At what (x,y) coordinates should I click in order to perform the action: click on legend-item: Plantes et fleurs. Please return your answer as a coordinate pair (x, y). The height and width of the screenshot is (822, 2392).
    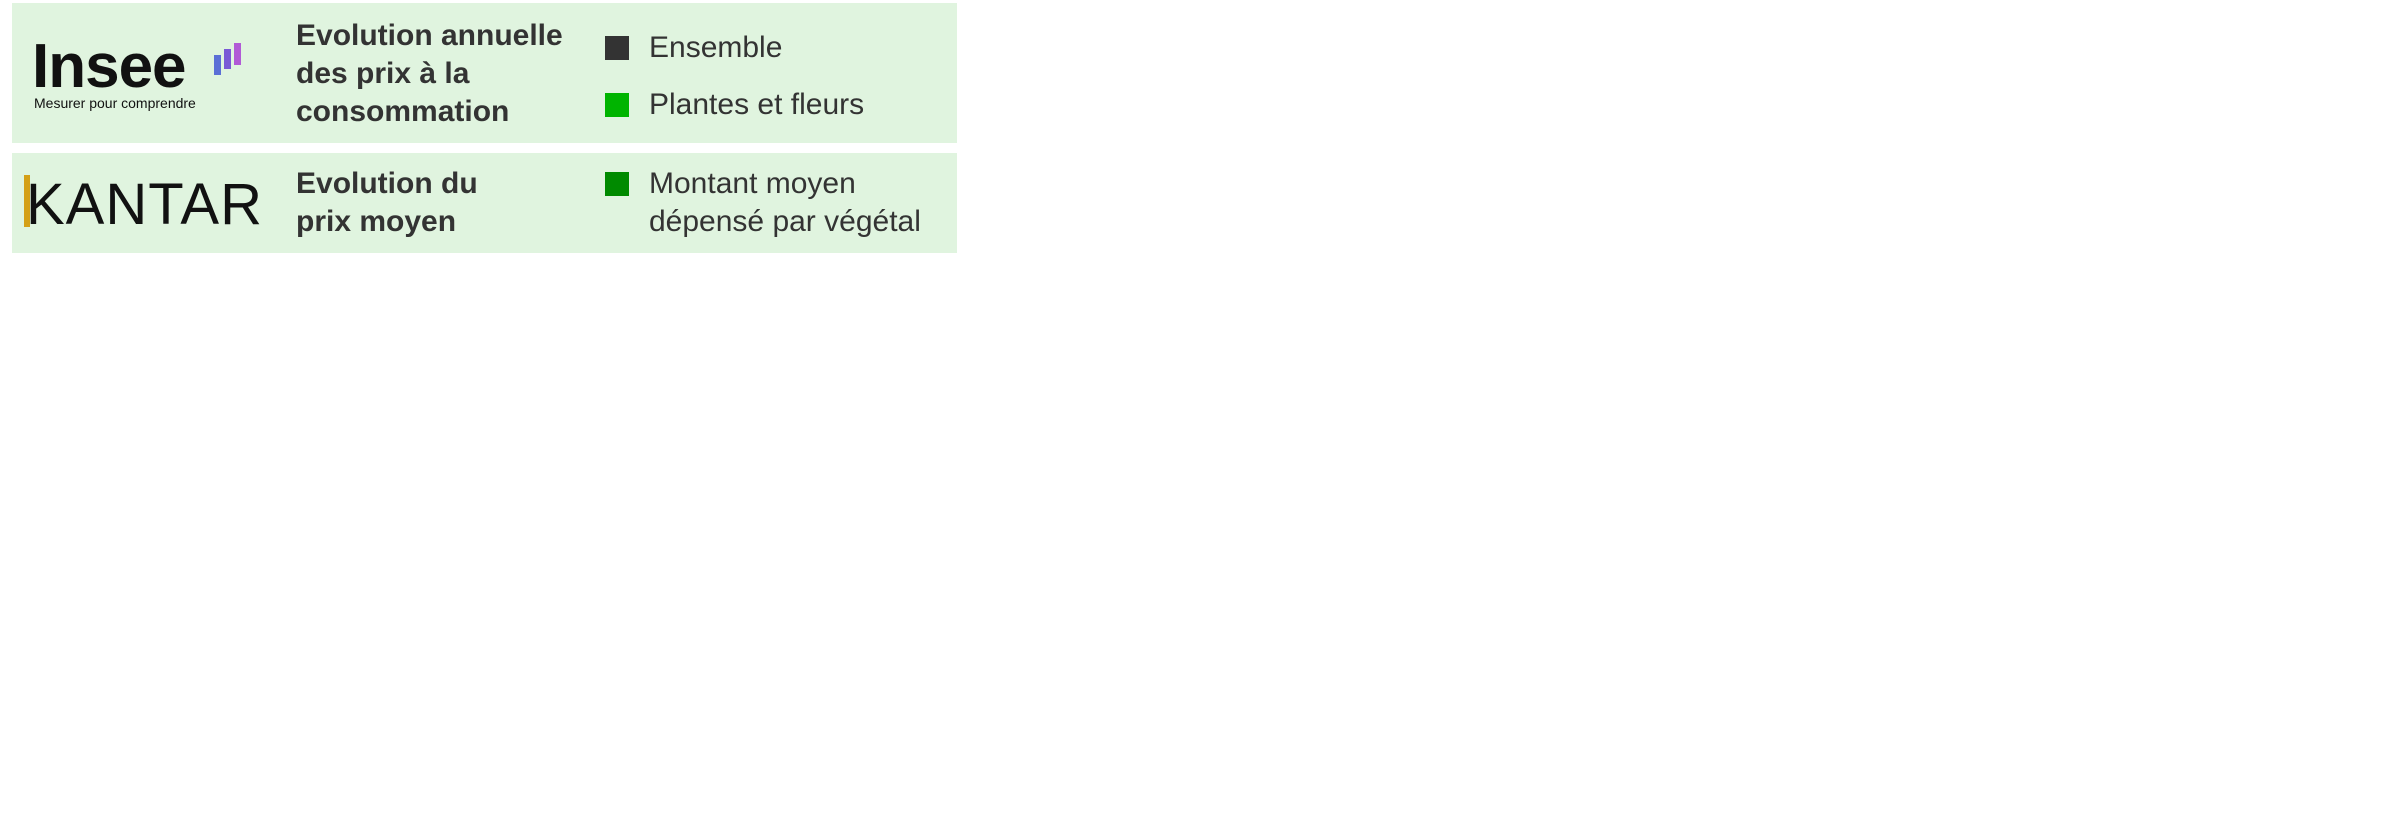
    Looking at the image, I should click on (734, 105).